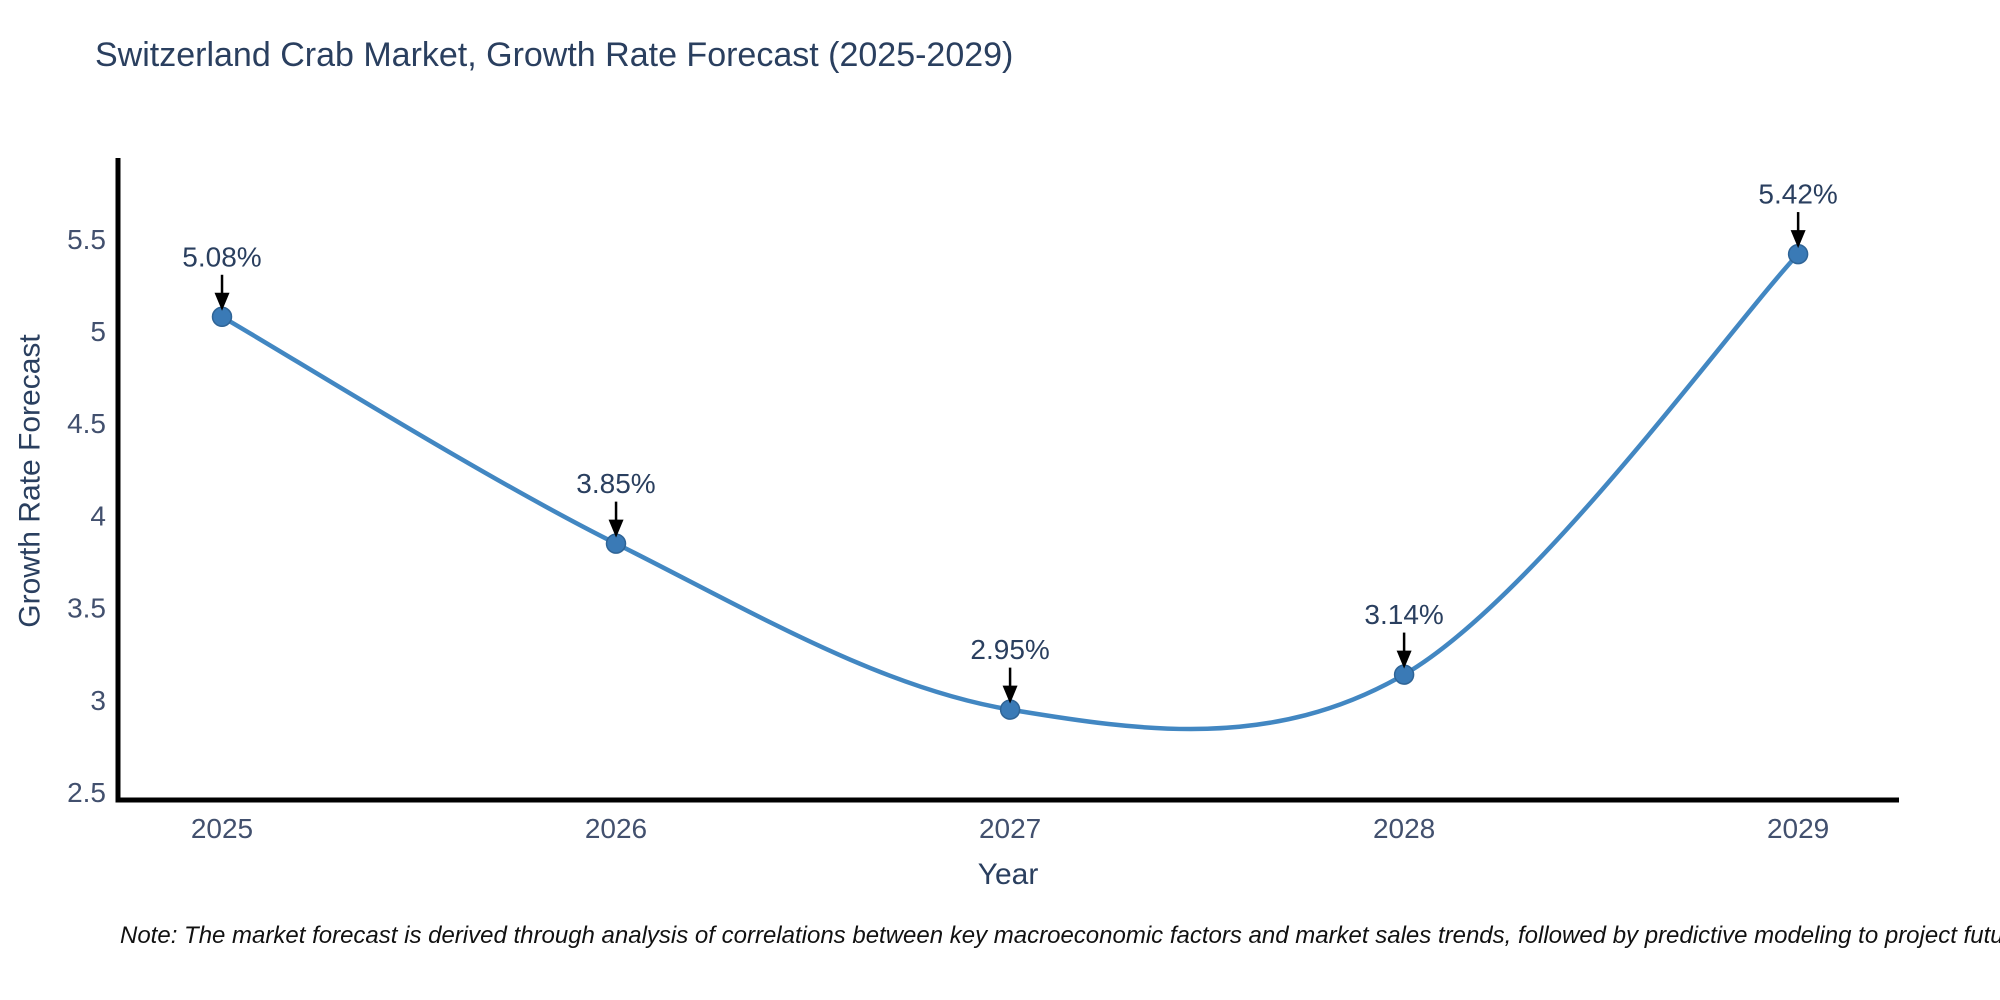 This screenshot has width=2000, height=1000. What do you see at coordinates (98, 700) in the screenshot?
I see `y-tick-label: 3` at bounding box center [98, 700].